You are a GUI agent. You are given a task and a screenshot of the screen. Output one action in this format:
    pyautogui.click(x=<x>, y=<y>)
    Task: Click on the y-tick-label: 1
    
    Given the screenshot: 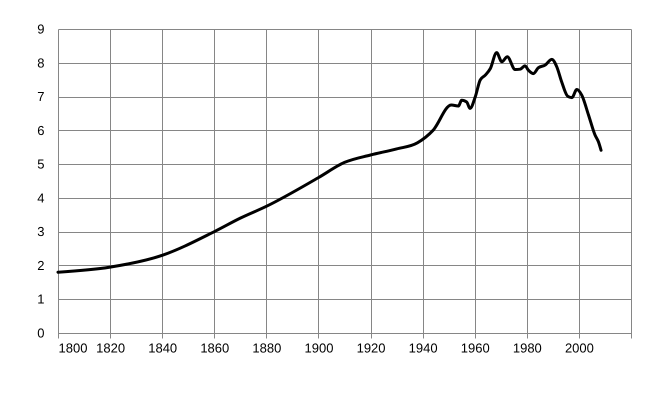 What is the action you would take?
    pyautogui.click(x=40, y=299)
    